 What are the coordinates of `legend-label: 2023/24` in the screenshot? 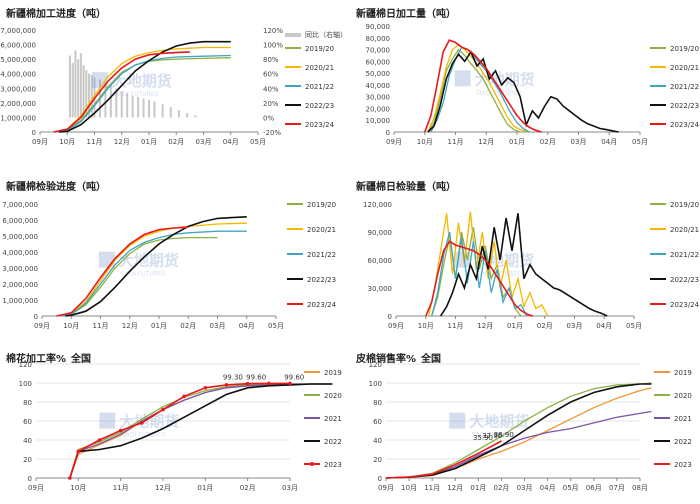 It's located at (322, 305).